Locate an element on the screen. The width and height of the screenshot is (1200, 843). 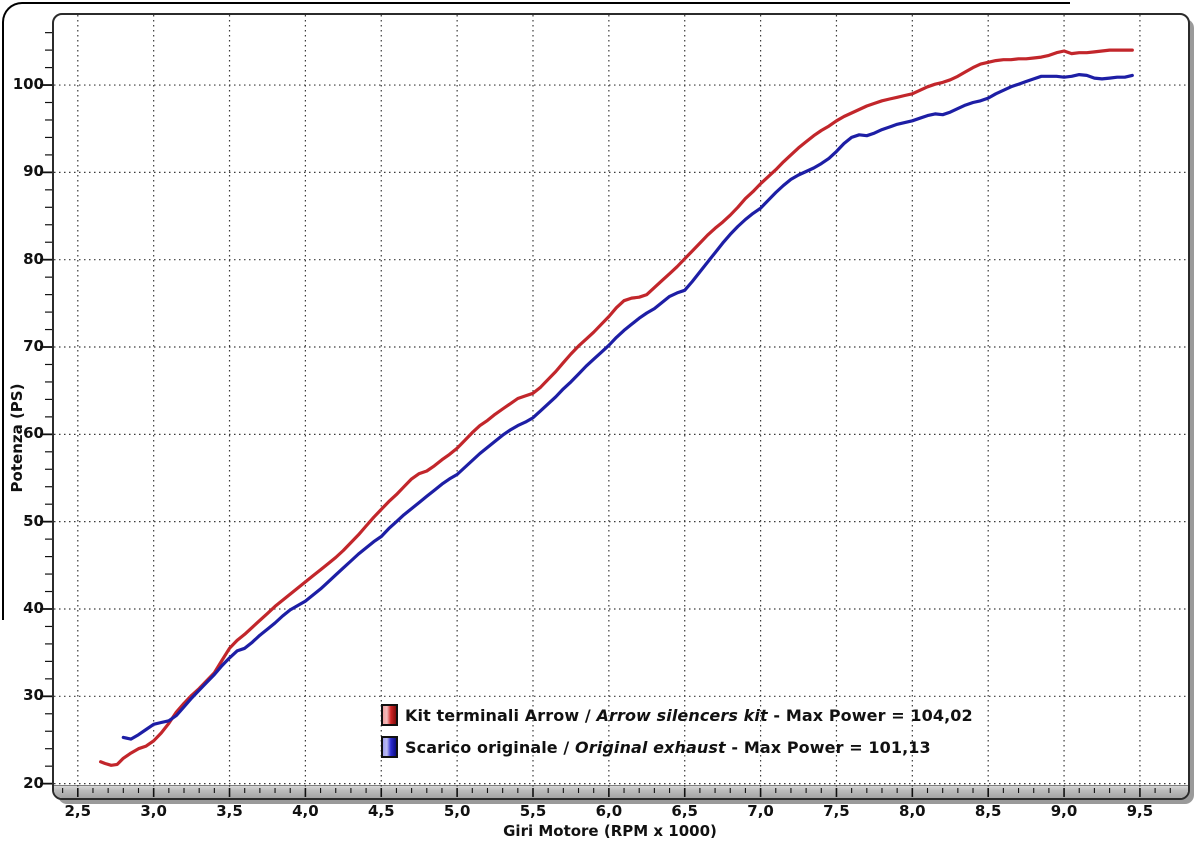
y-tick-label: 30 is located at coordinates (33, 695).